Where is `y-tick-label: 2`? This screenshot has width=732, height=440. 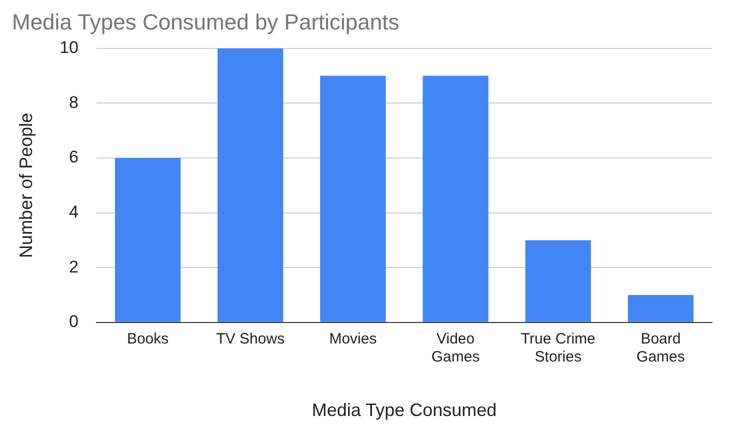 y-tick-label: 2 is located at coordinates (74, 266).